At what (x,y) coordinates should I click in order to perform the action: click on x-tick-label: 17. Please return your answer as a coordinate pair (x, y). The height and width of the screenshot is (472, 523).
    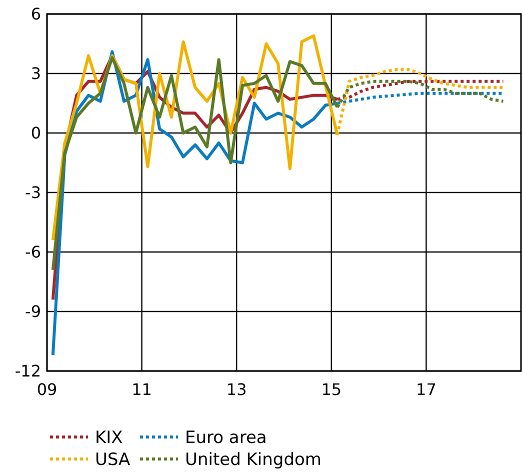
    Looking at the image, I should click on (426, 389).